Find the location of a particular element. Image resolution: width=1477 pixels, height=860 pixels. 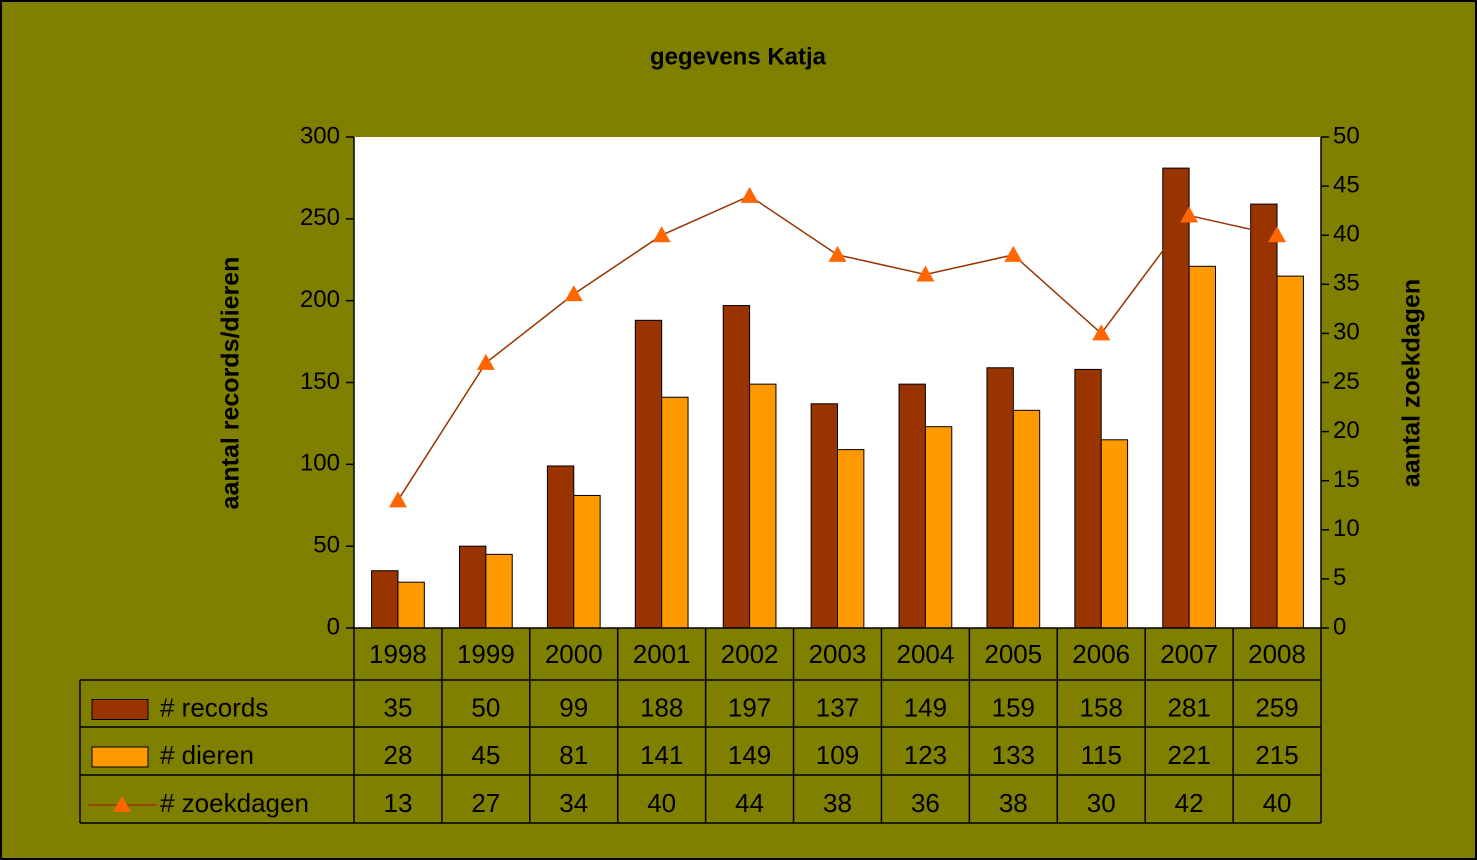

y2-tick-label: 50 is located at coordinates (1346, 135).